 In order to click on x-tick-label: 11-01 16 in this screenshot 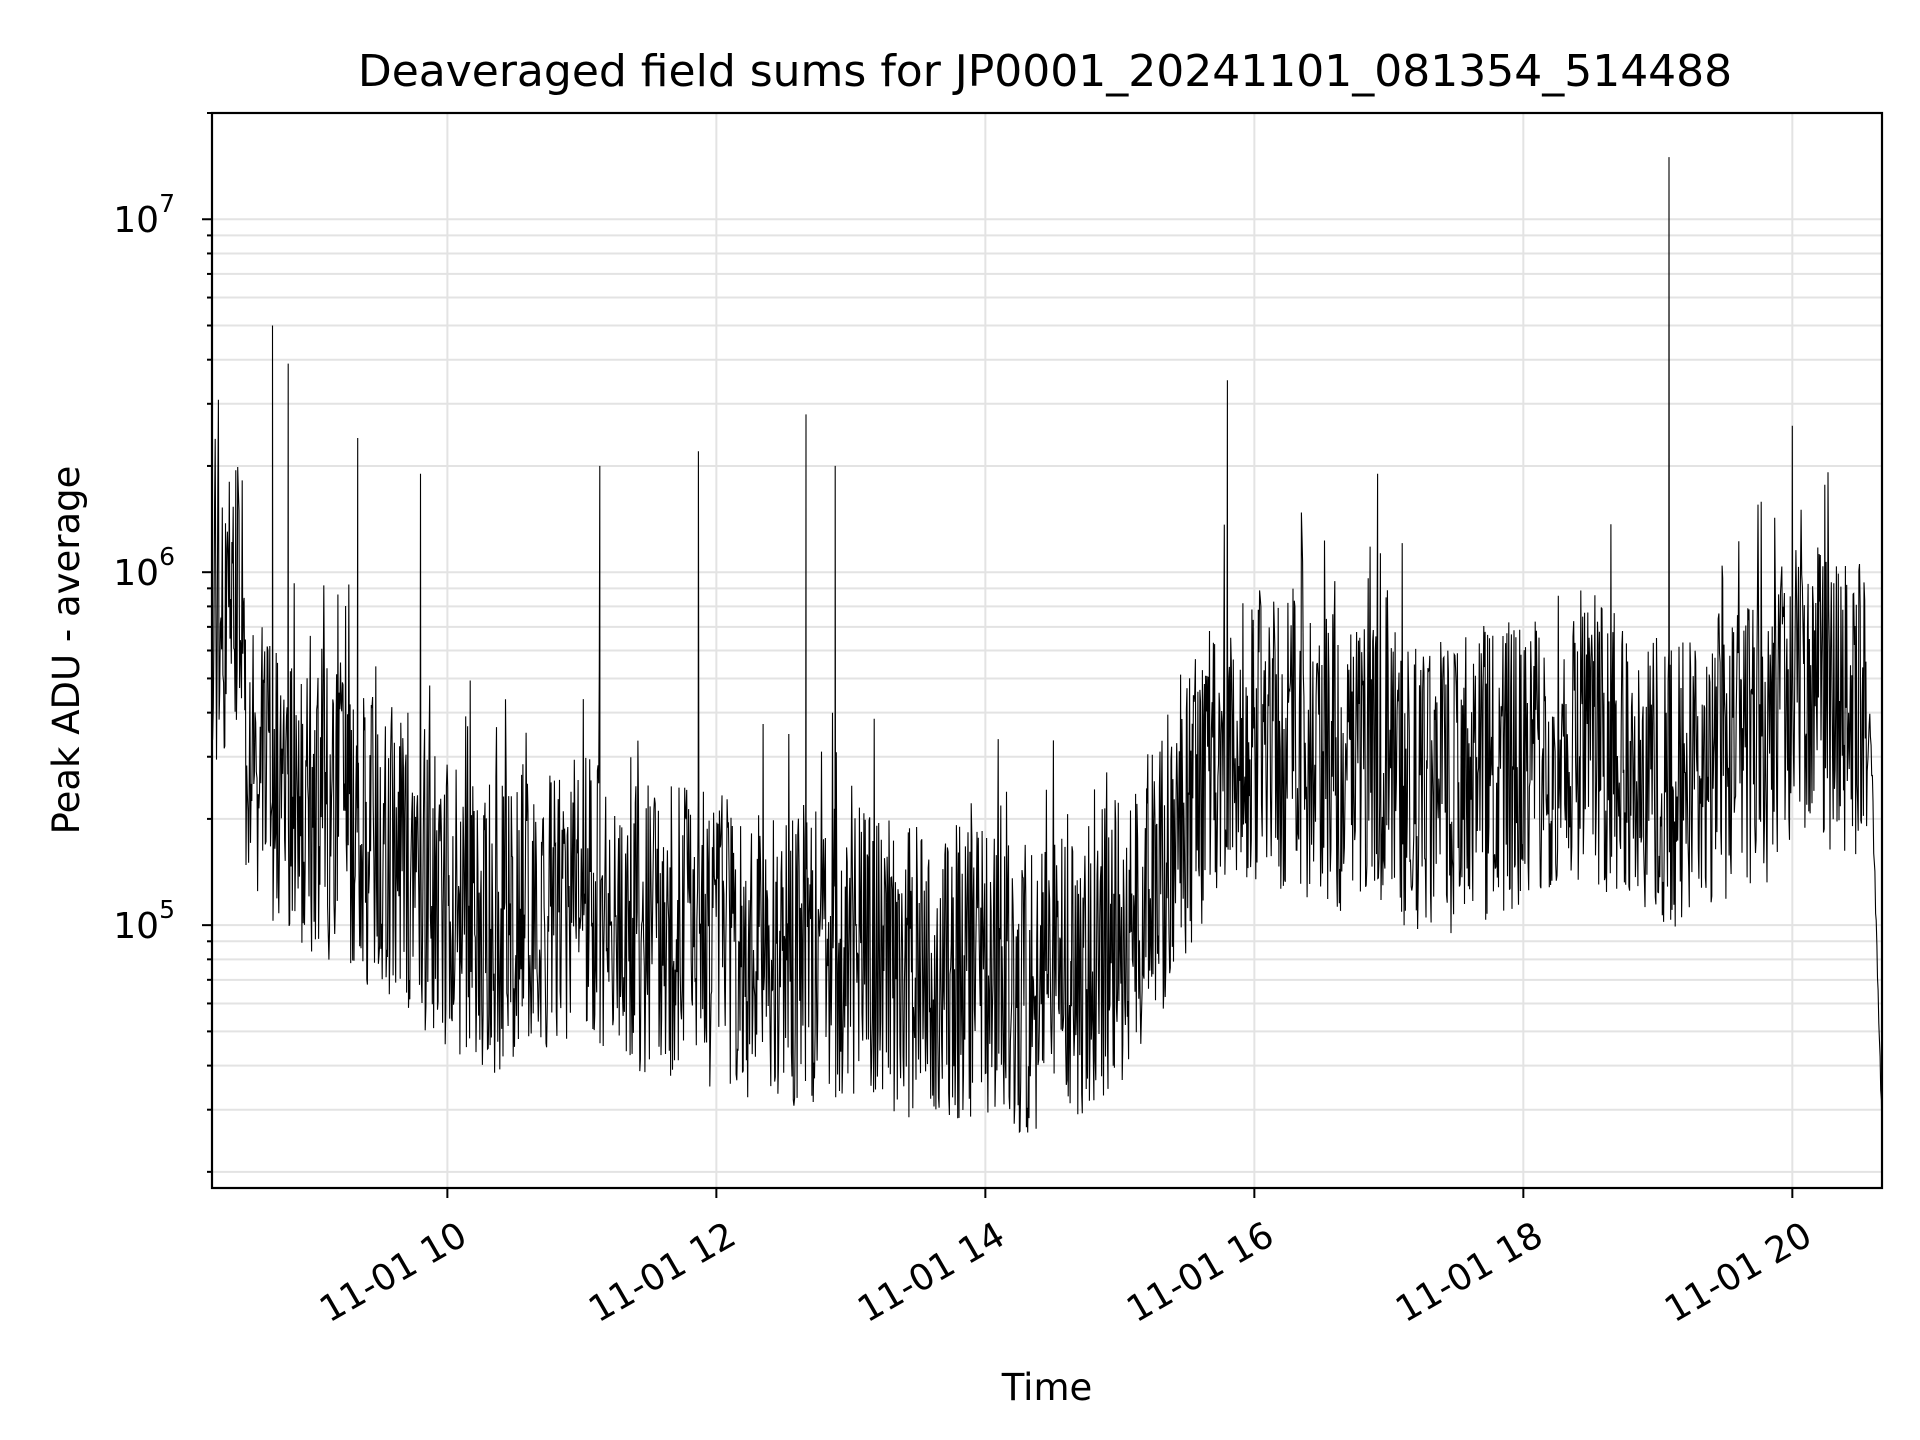, I will do `click(1200, 1273)`.